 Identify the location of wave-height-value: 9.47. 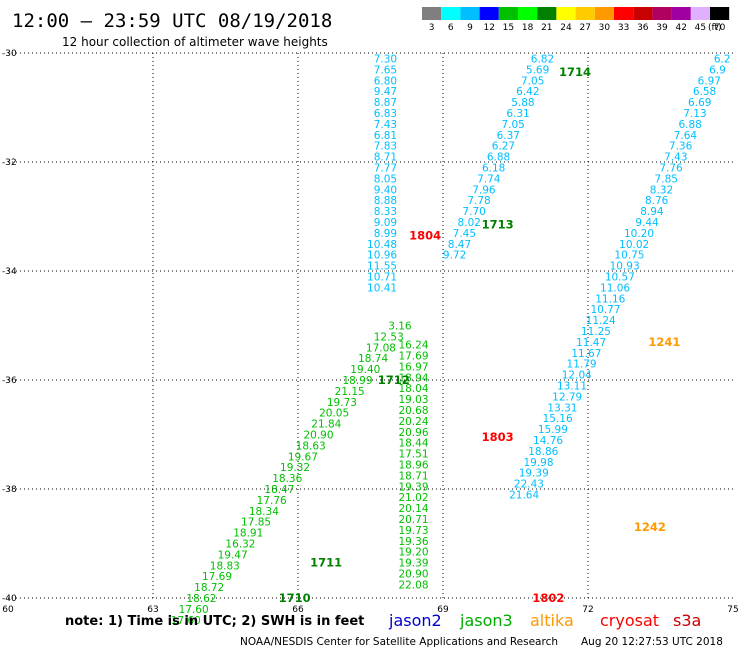
(385, 92).